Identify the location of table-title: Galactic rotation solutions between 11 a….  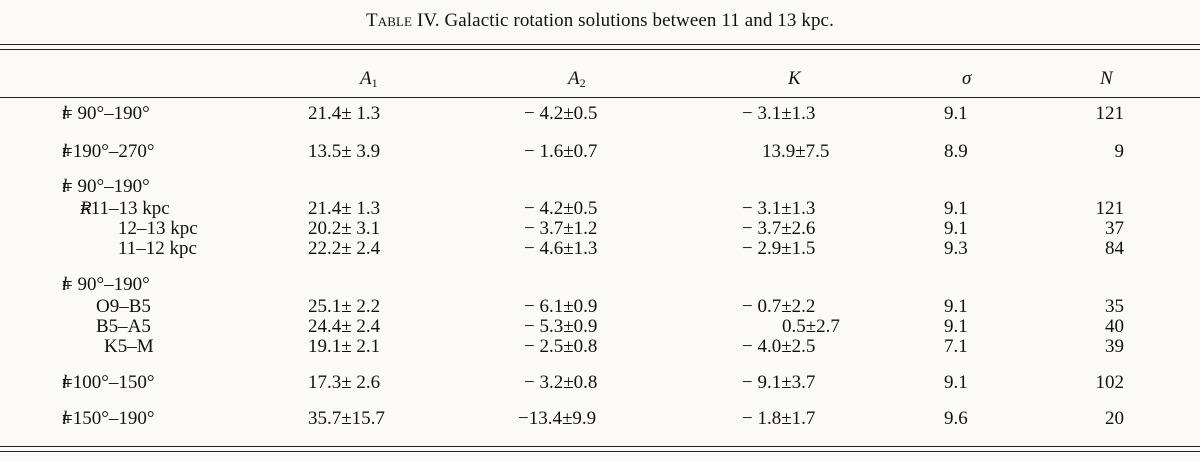
(639, 20).